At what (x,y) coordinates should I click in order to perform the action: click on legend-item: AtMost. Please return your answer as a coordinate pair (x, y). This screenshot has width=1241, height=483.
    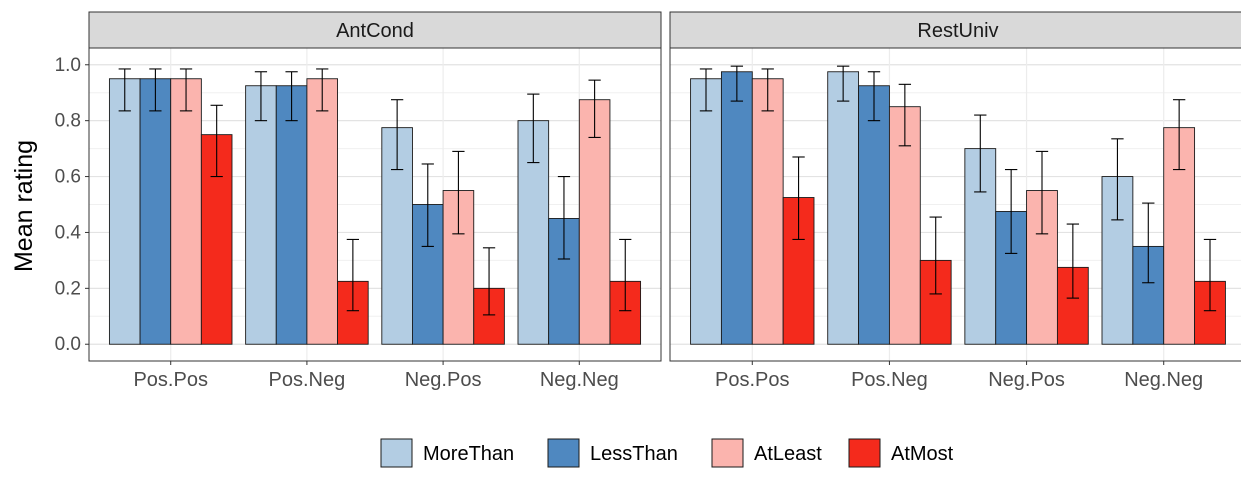
    Looking at the image, I should click on (901, 453).